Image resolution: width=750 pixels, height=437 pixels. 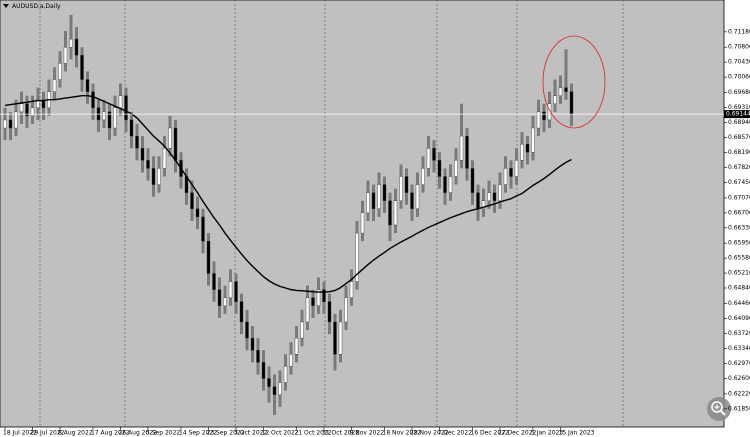 I want to click on zoom-button, so click(x=719, y=409).